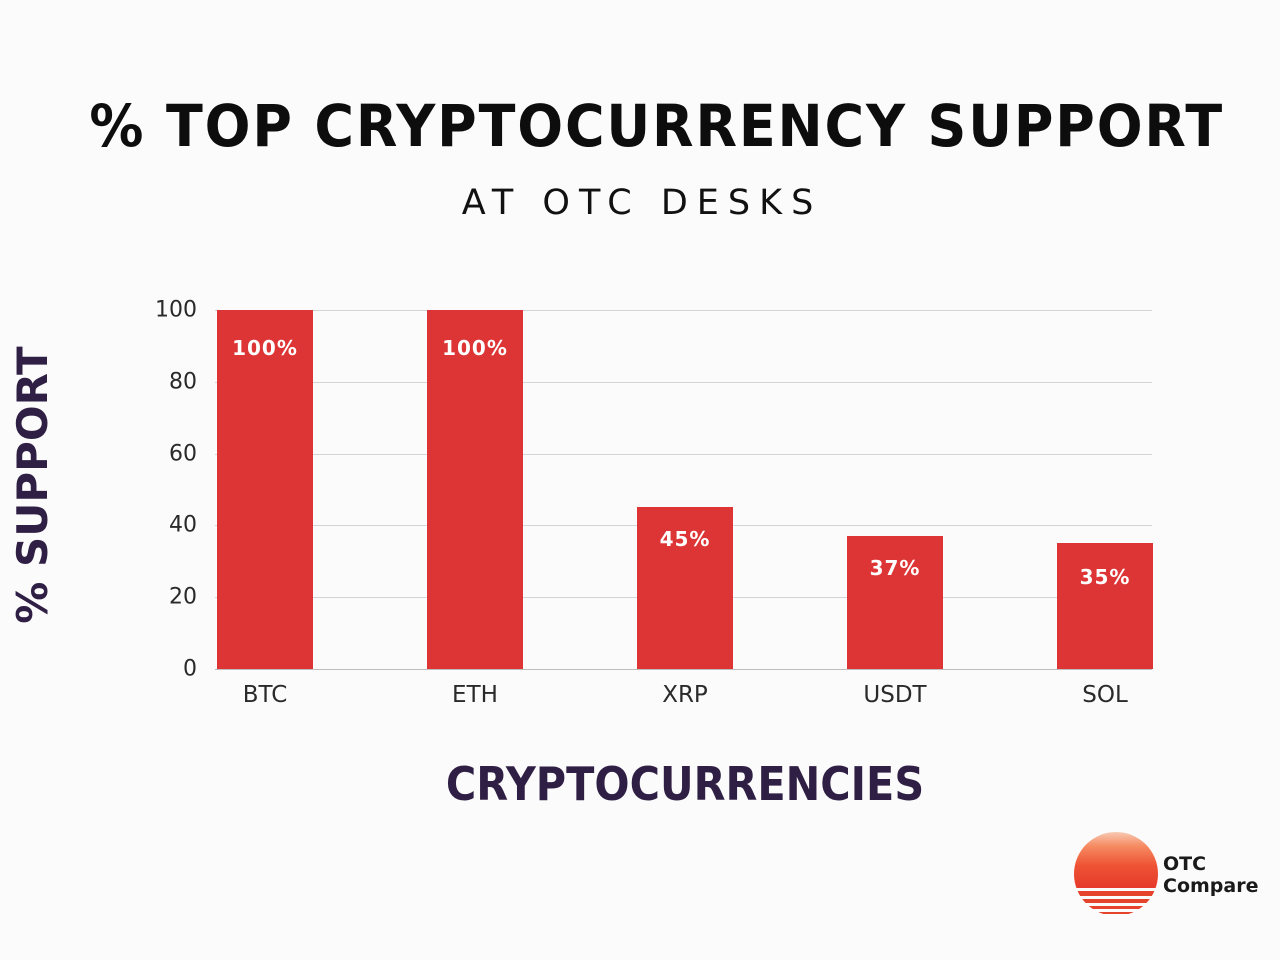  I want to click on bar-value-label: 45%, so click(685, 539).